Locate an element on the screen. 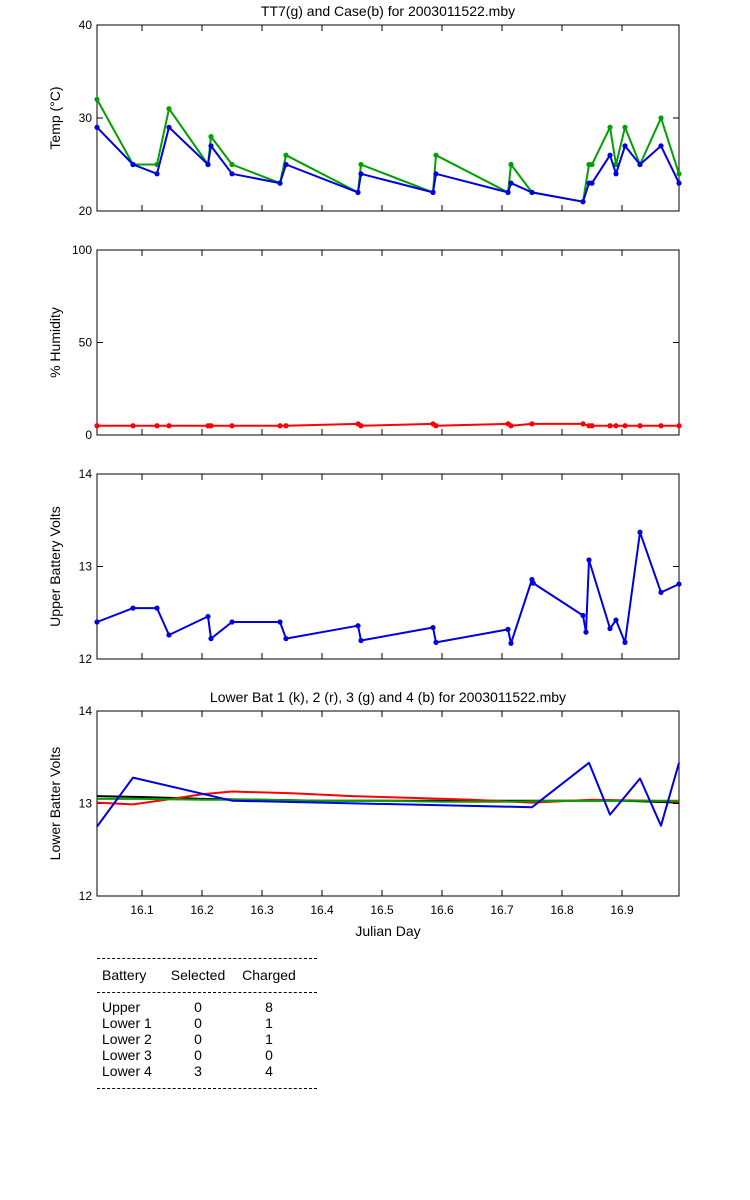 The width and height of the screenshot is (750, 1200). x-tick-label: 16.9 is located at coordinates (622, 910).